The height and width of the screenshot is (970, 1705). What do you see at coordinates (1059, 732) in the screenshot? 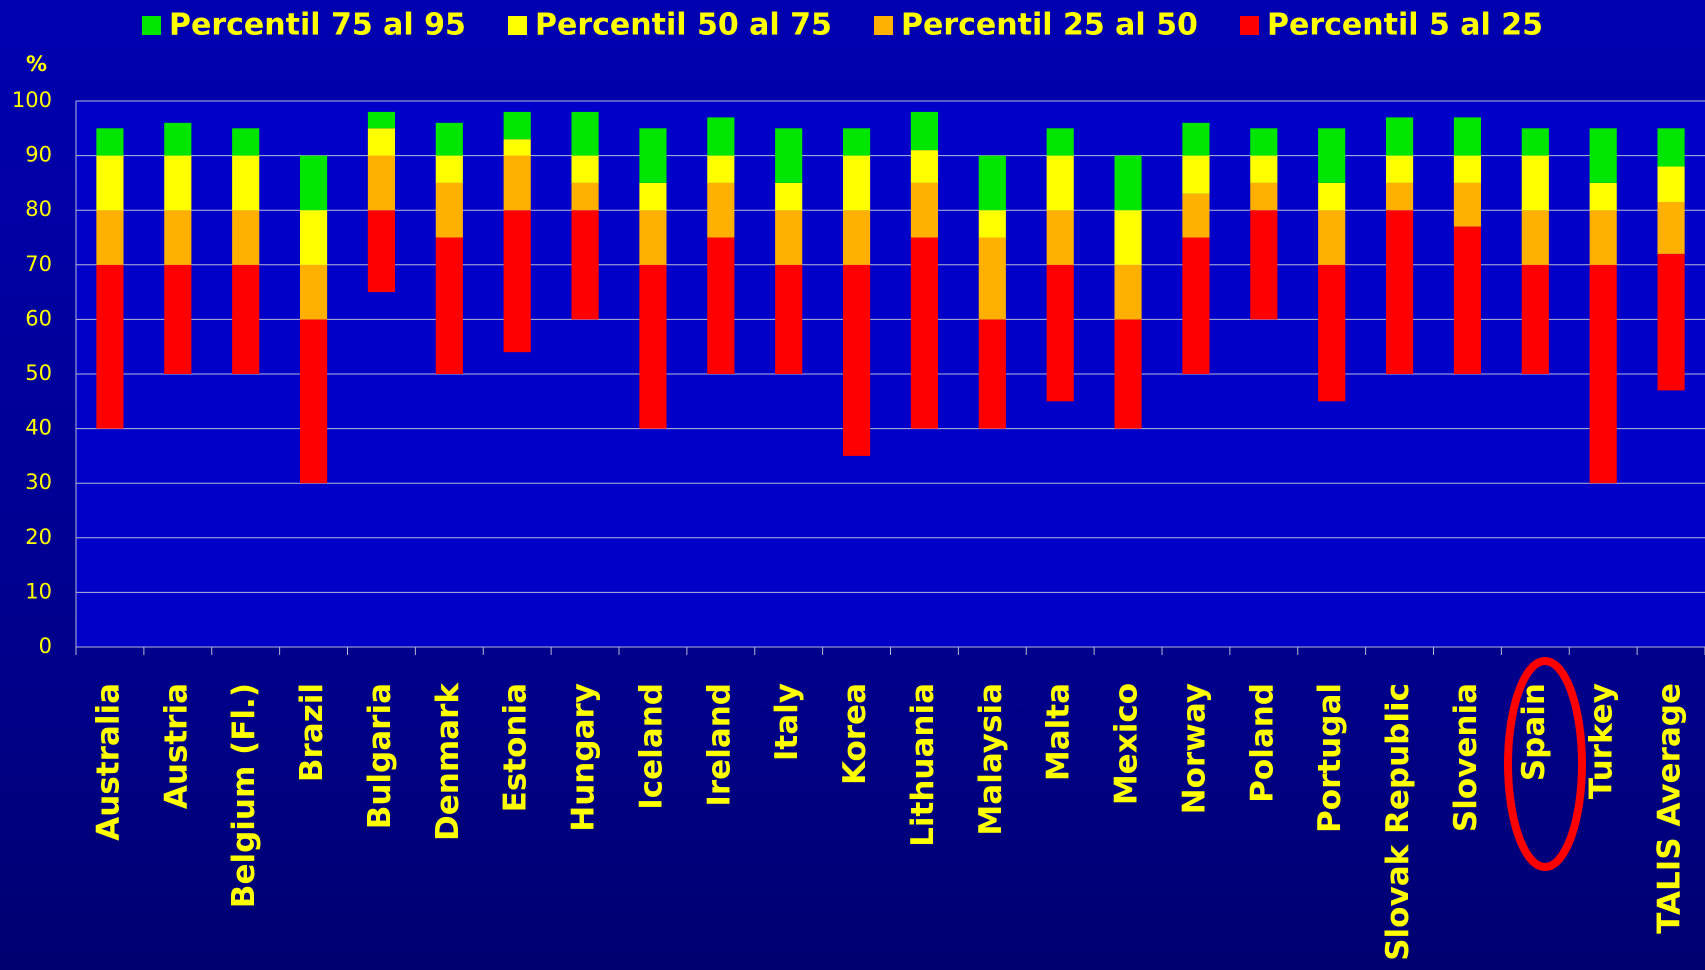
I see `x-tick-label: Malta` at bounding box center [1059, 732].